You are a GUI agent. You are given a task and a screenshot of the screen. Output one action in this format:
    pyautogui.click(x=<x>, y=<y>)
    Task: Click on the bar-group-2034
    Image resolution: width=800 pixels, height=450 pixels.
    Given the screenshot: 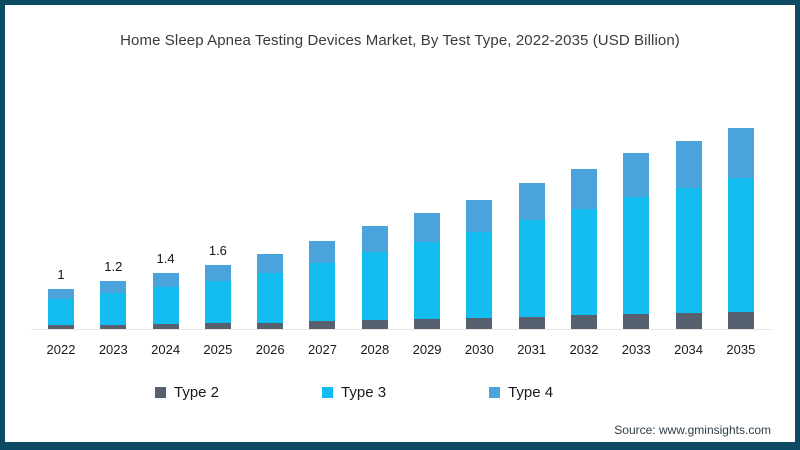 What is the action you would take?
    pyautogui.click(x=689, y=235)
    